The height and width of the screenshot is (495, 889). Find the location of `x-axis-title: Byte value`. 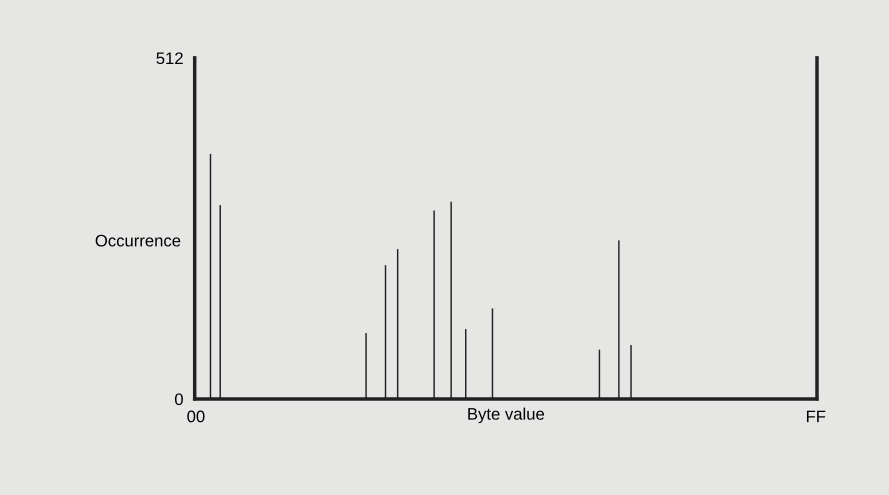

x-axis-title: Byte value is located at coordinates (506, 416).